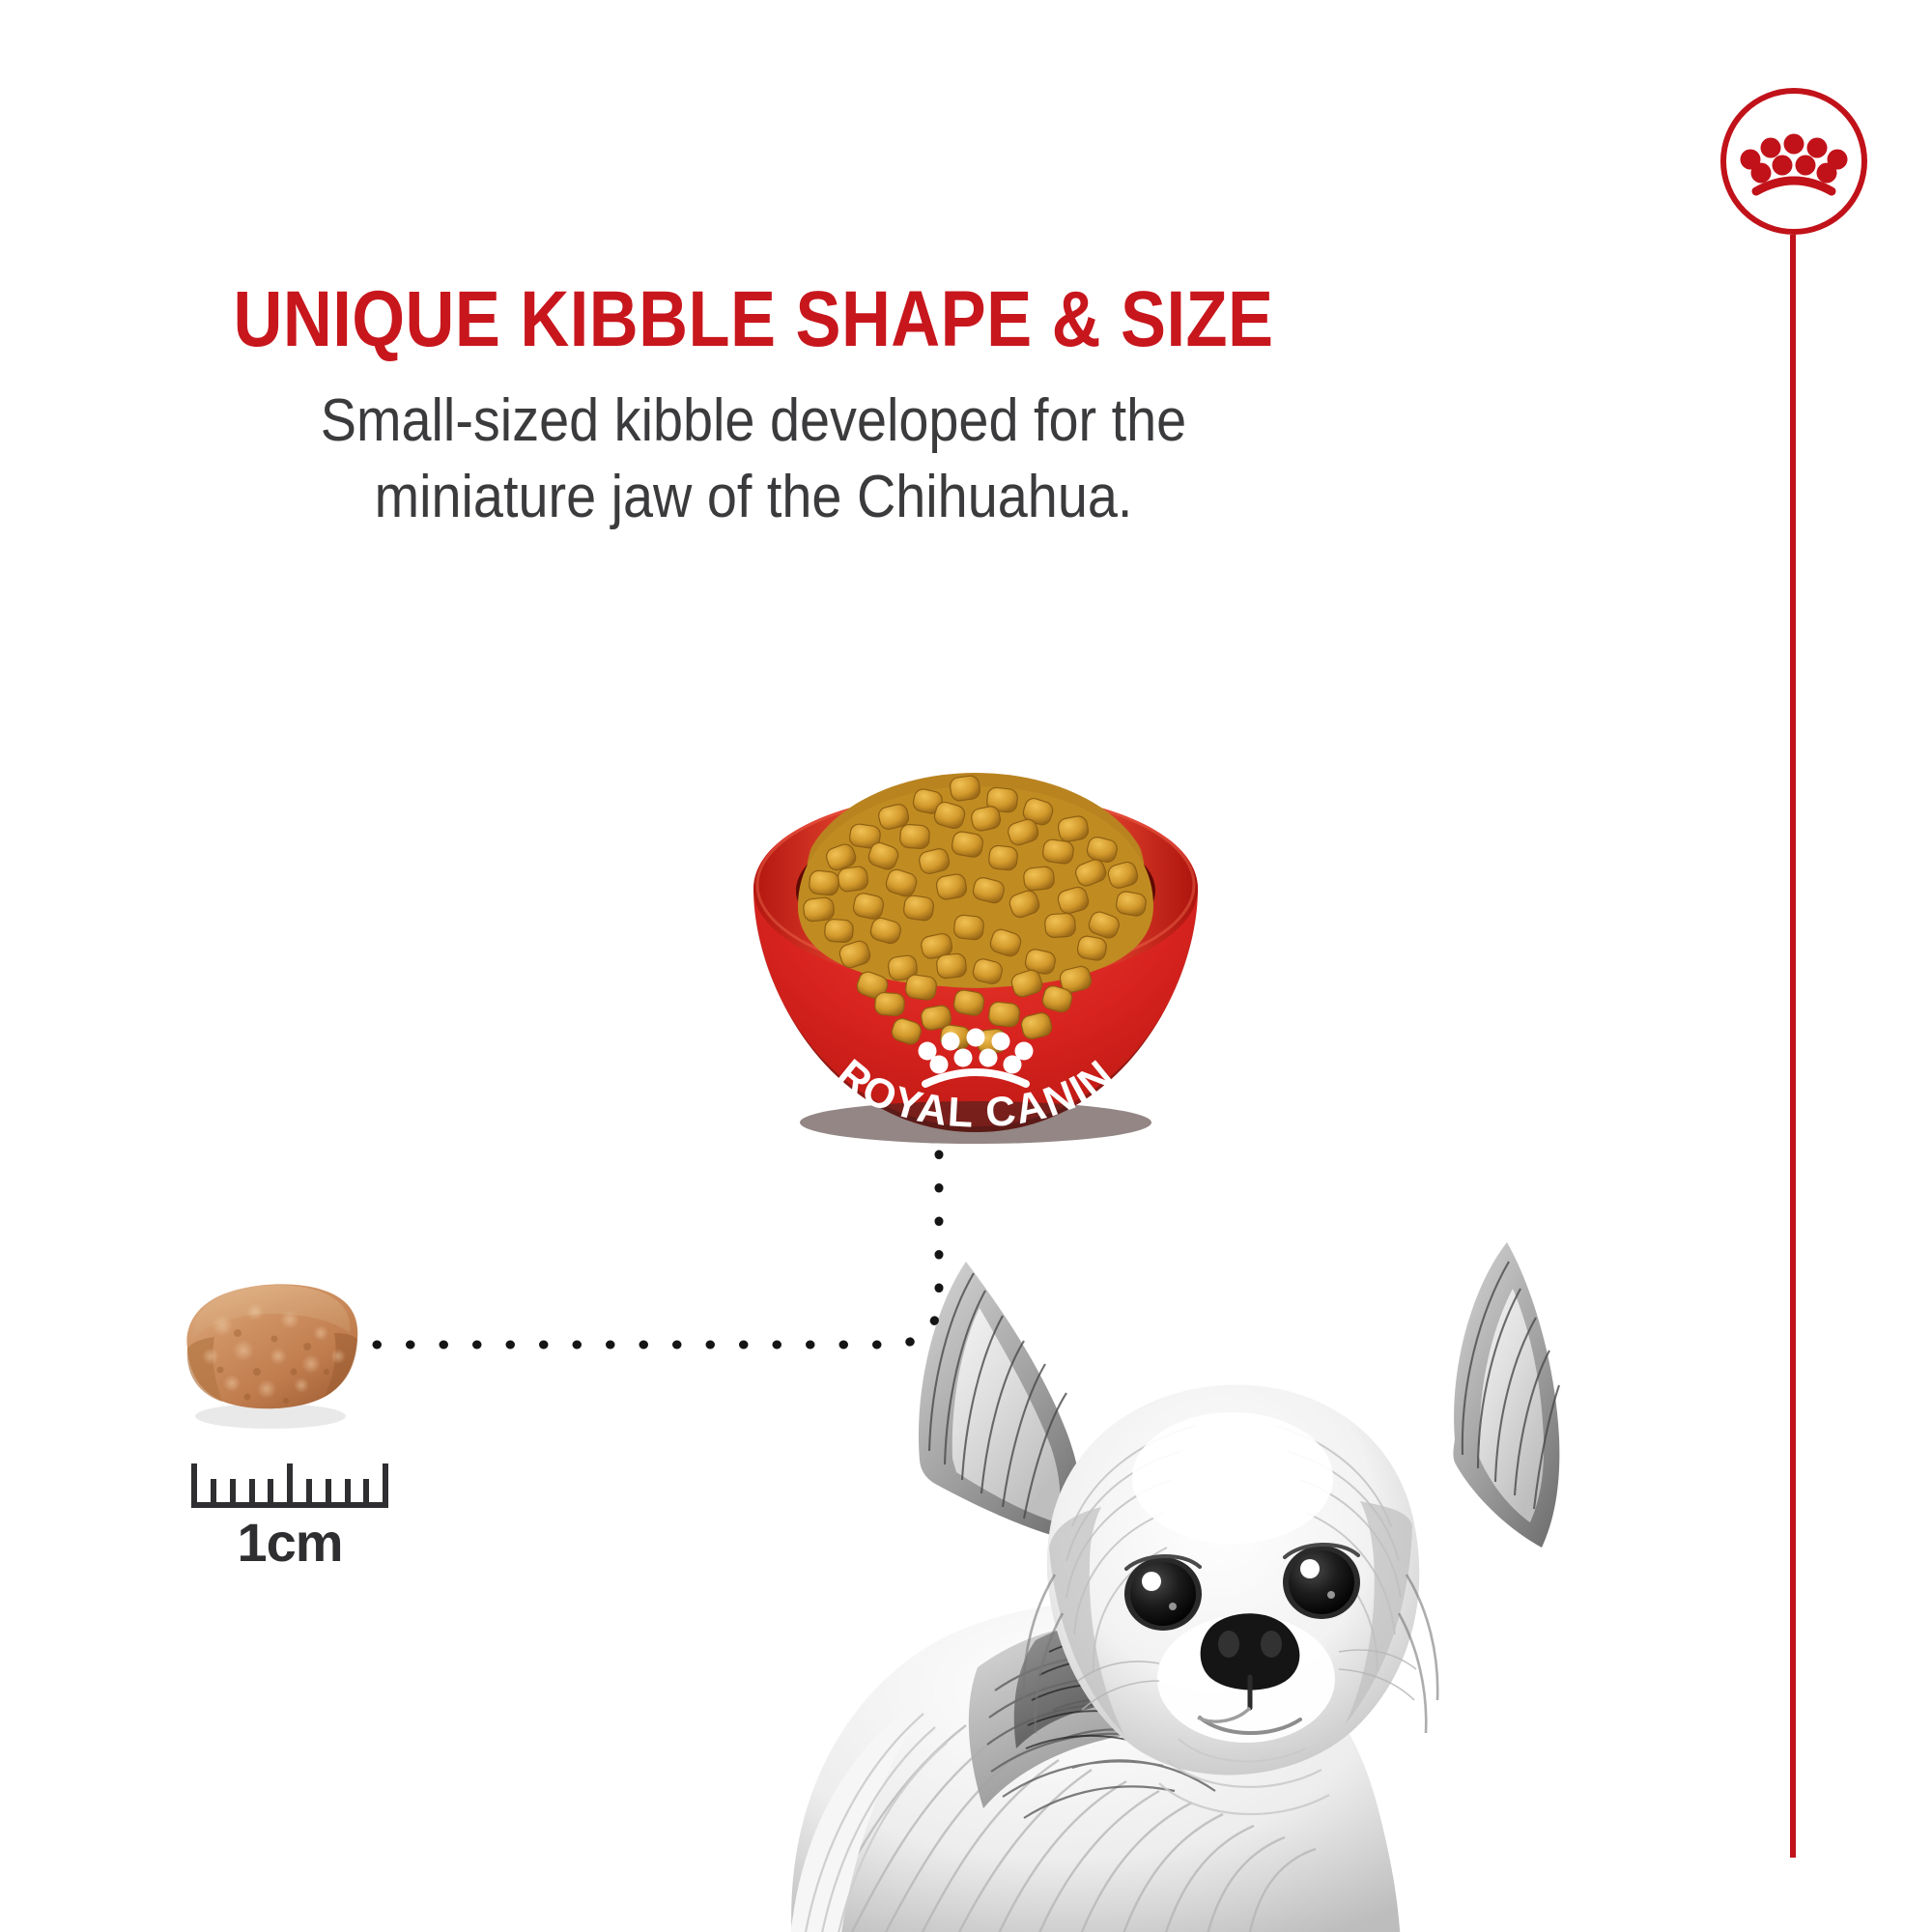 The height and width of the screenshot is (1932, 1932). What do you see at coordinates (270, 1352) in the screenshot?
I see `kibble-closeup-image` at bounding box center [270, 1352].